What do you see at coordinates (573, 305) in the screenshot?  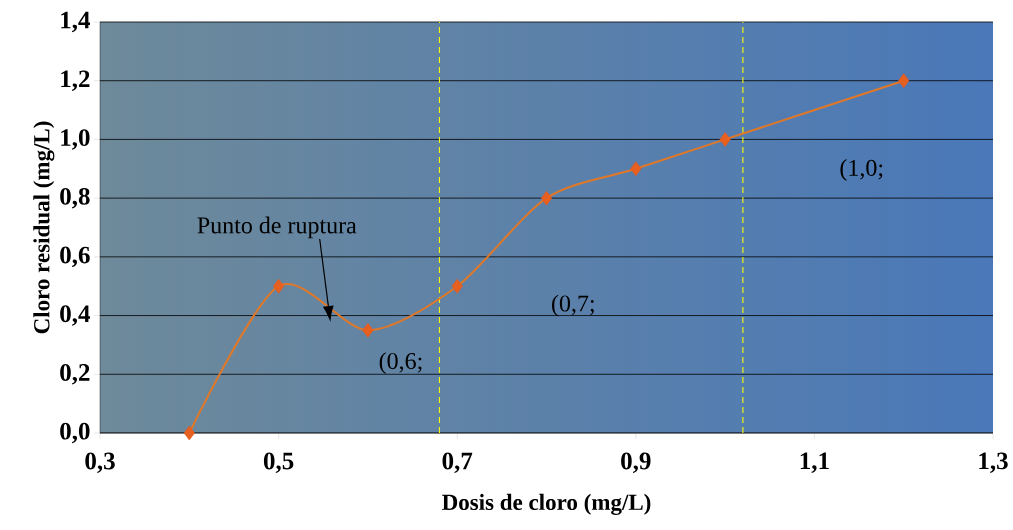 I see `annotation: (0,7;` at bounding box center [573, 305].